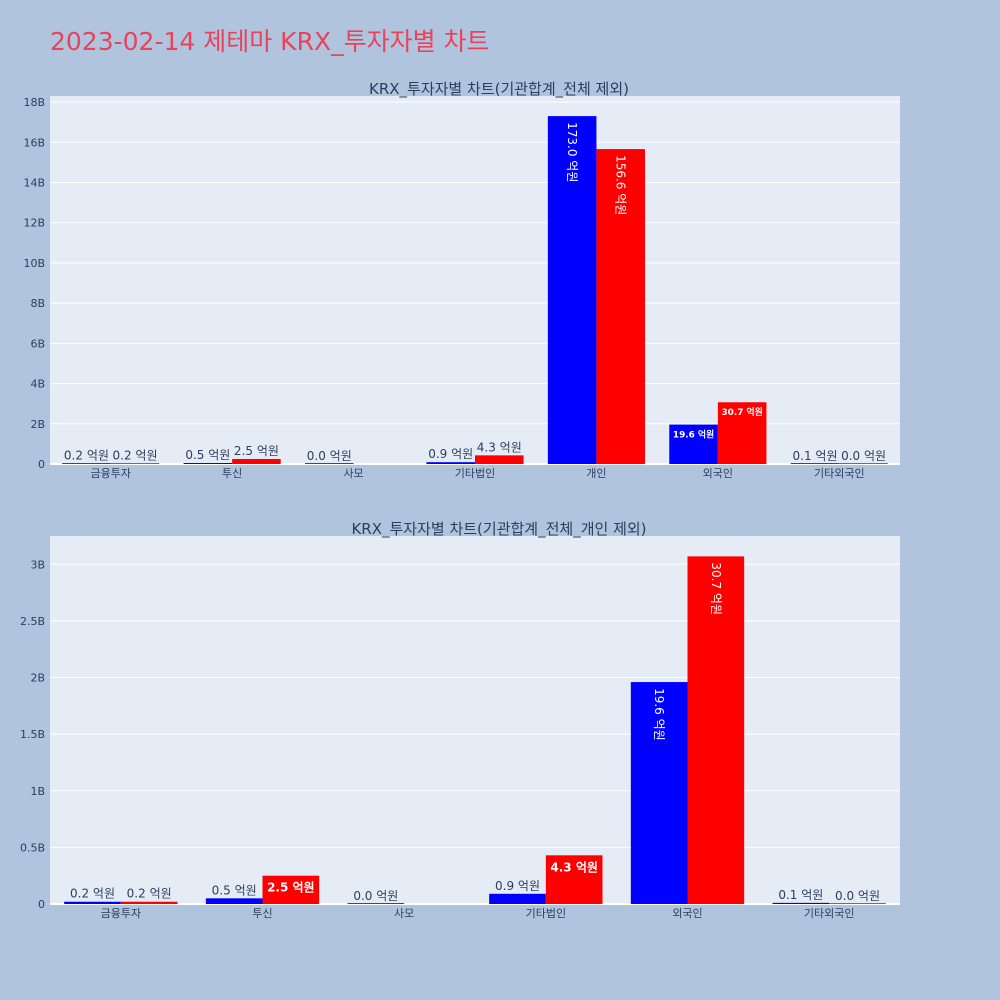  Describe the element at coordinates (34, 182) in the screenshot. I see `y-tick-label: 14B` at that location.